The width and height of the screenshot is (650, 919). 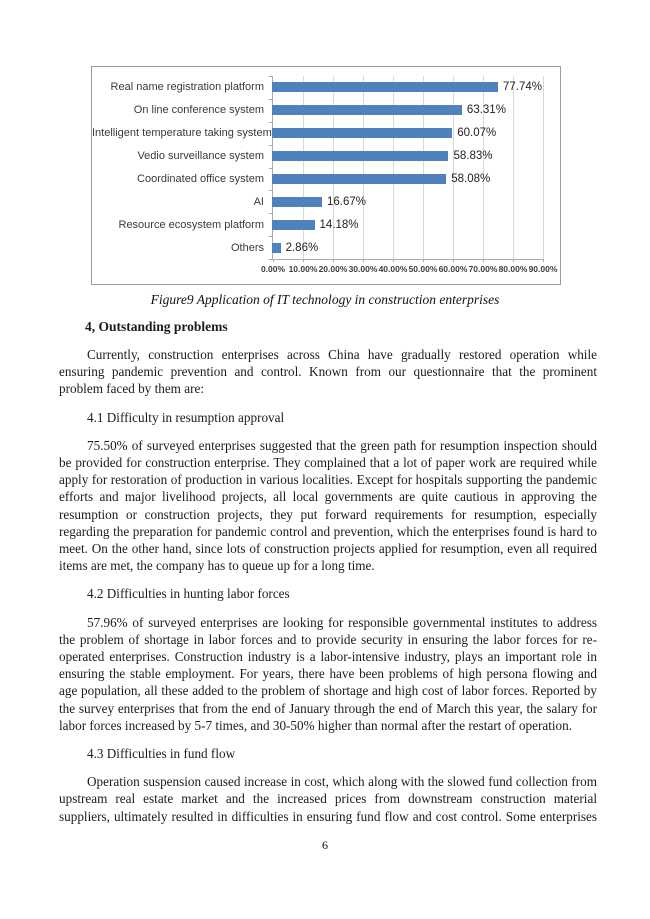 I want to click on x-axis-label: 20.00%, so click(x=333, y=269).